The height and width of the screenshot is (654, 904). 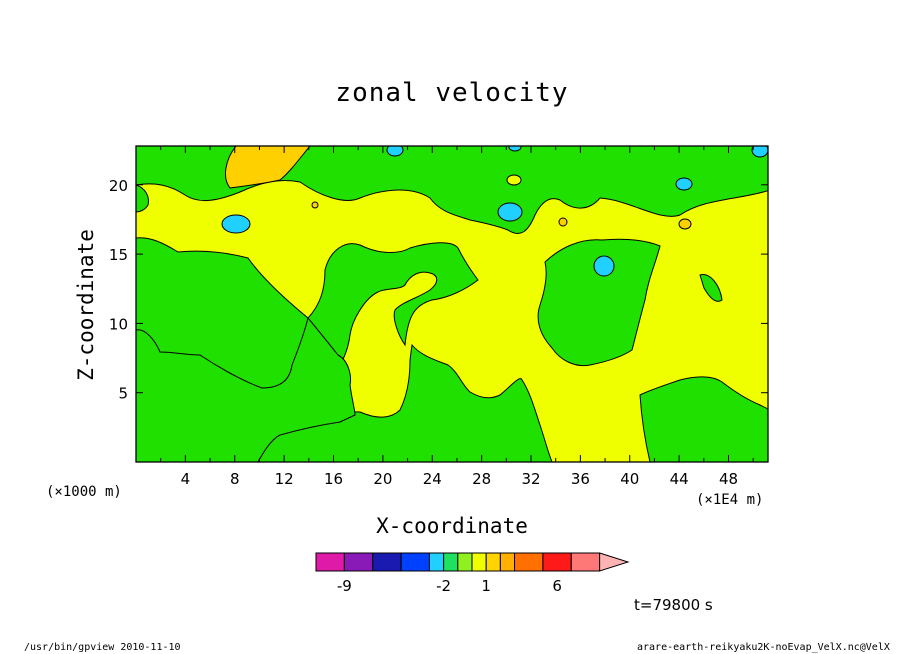 I want to click on x-tick-label-8: 8, so click(x=235, y=479).